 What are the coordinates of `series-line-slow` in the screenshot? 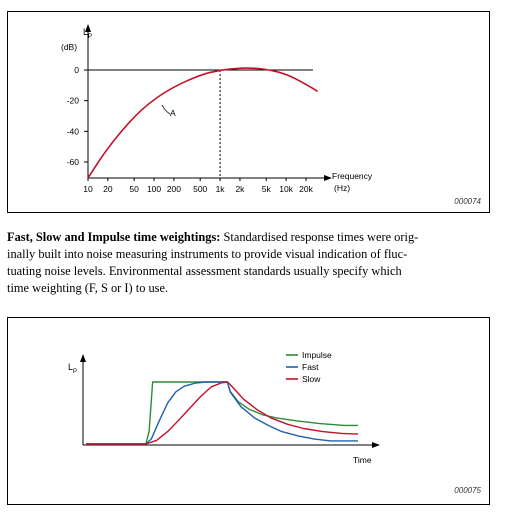 It's located at (222, 413).